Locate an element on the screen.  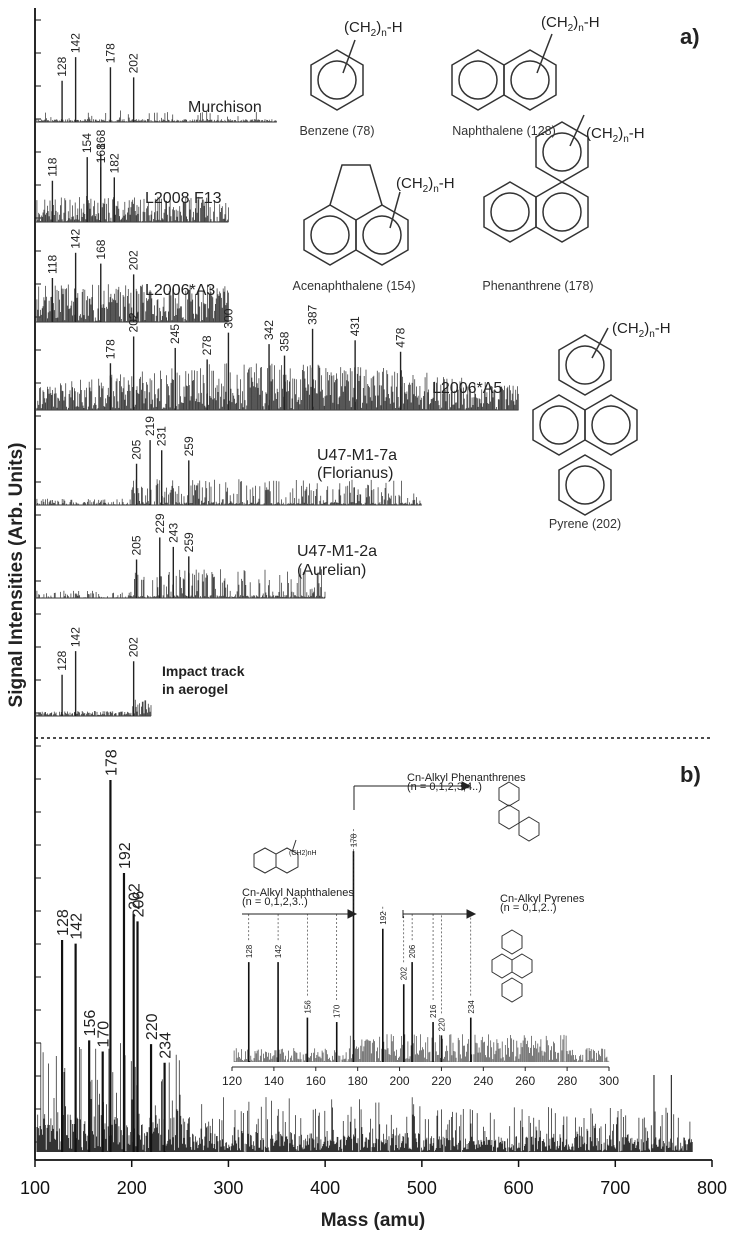
inset-peak-label: 178 is located at coordinates (353, 840).